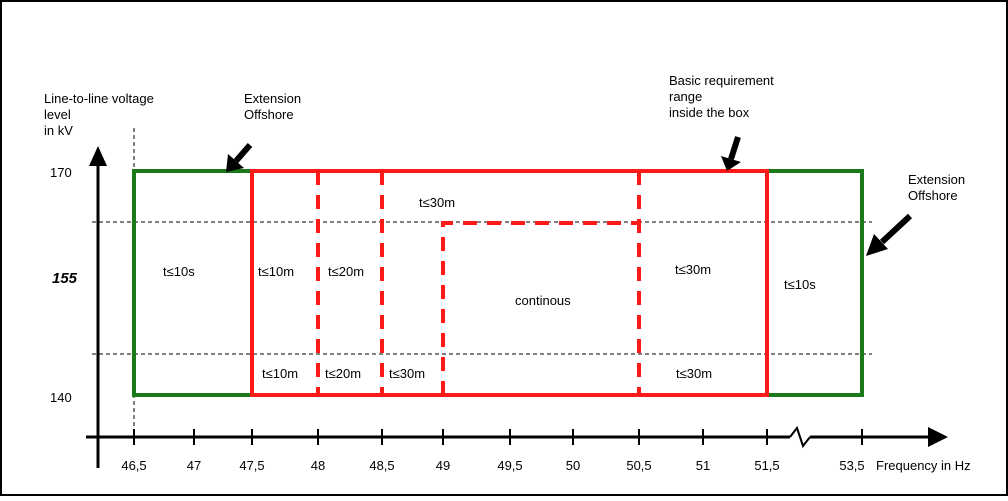  Describe the element at coordinates (498, 437) in the screenshot. I see `x-ticks` at that location.